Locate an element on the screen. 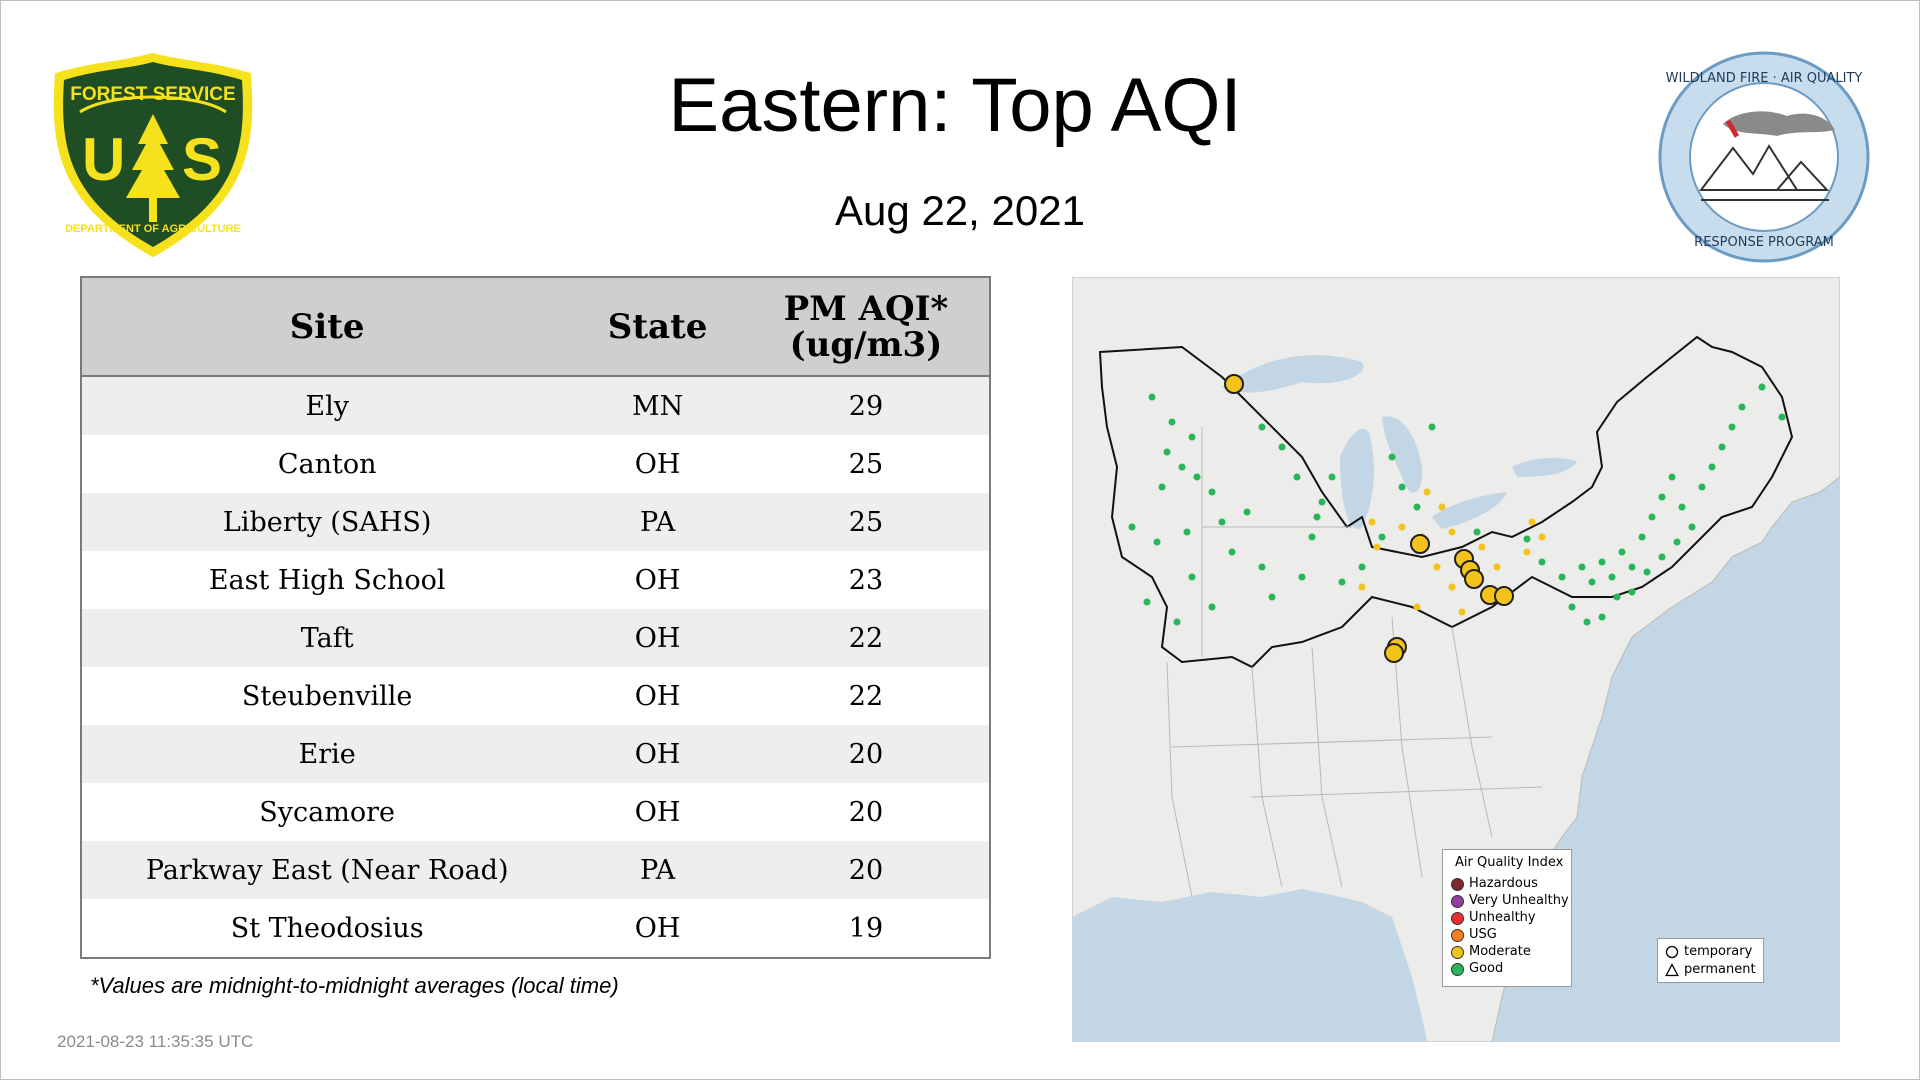 This screenshot has width=1920, height=1080. moderate-monitor-dots is located at coordinates (1452, 552).